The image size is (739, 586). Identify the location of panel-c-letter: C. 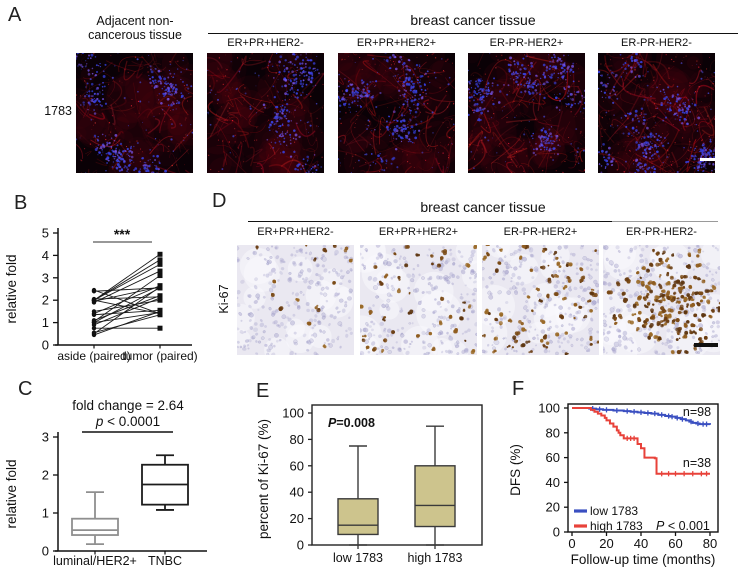
(25, 389).